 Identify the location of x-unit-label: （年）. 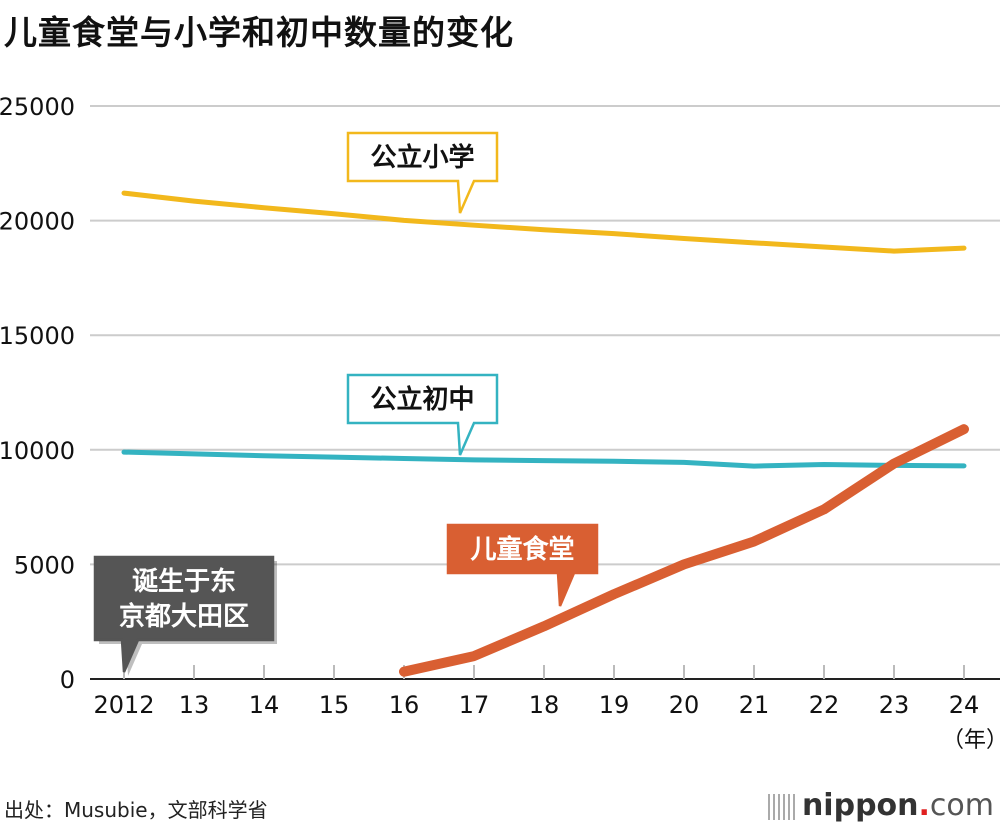
(971, 740).